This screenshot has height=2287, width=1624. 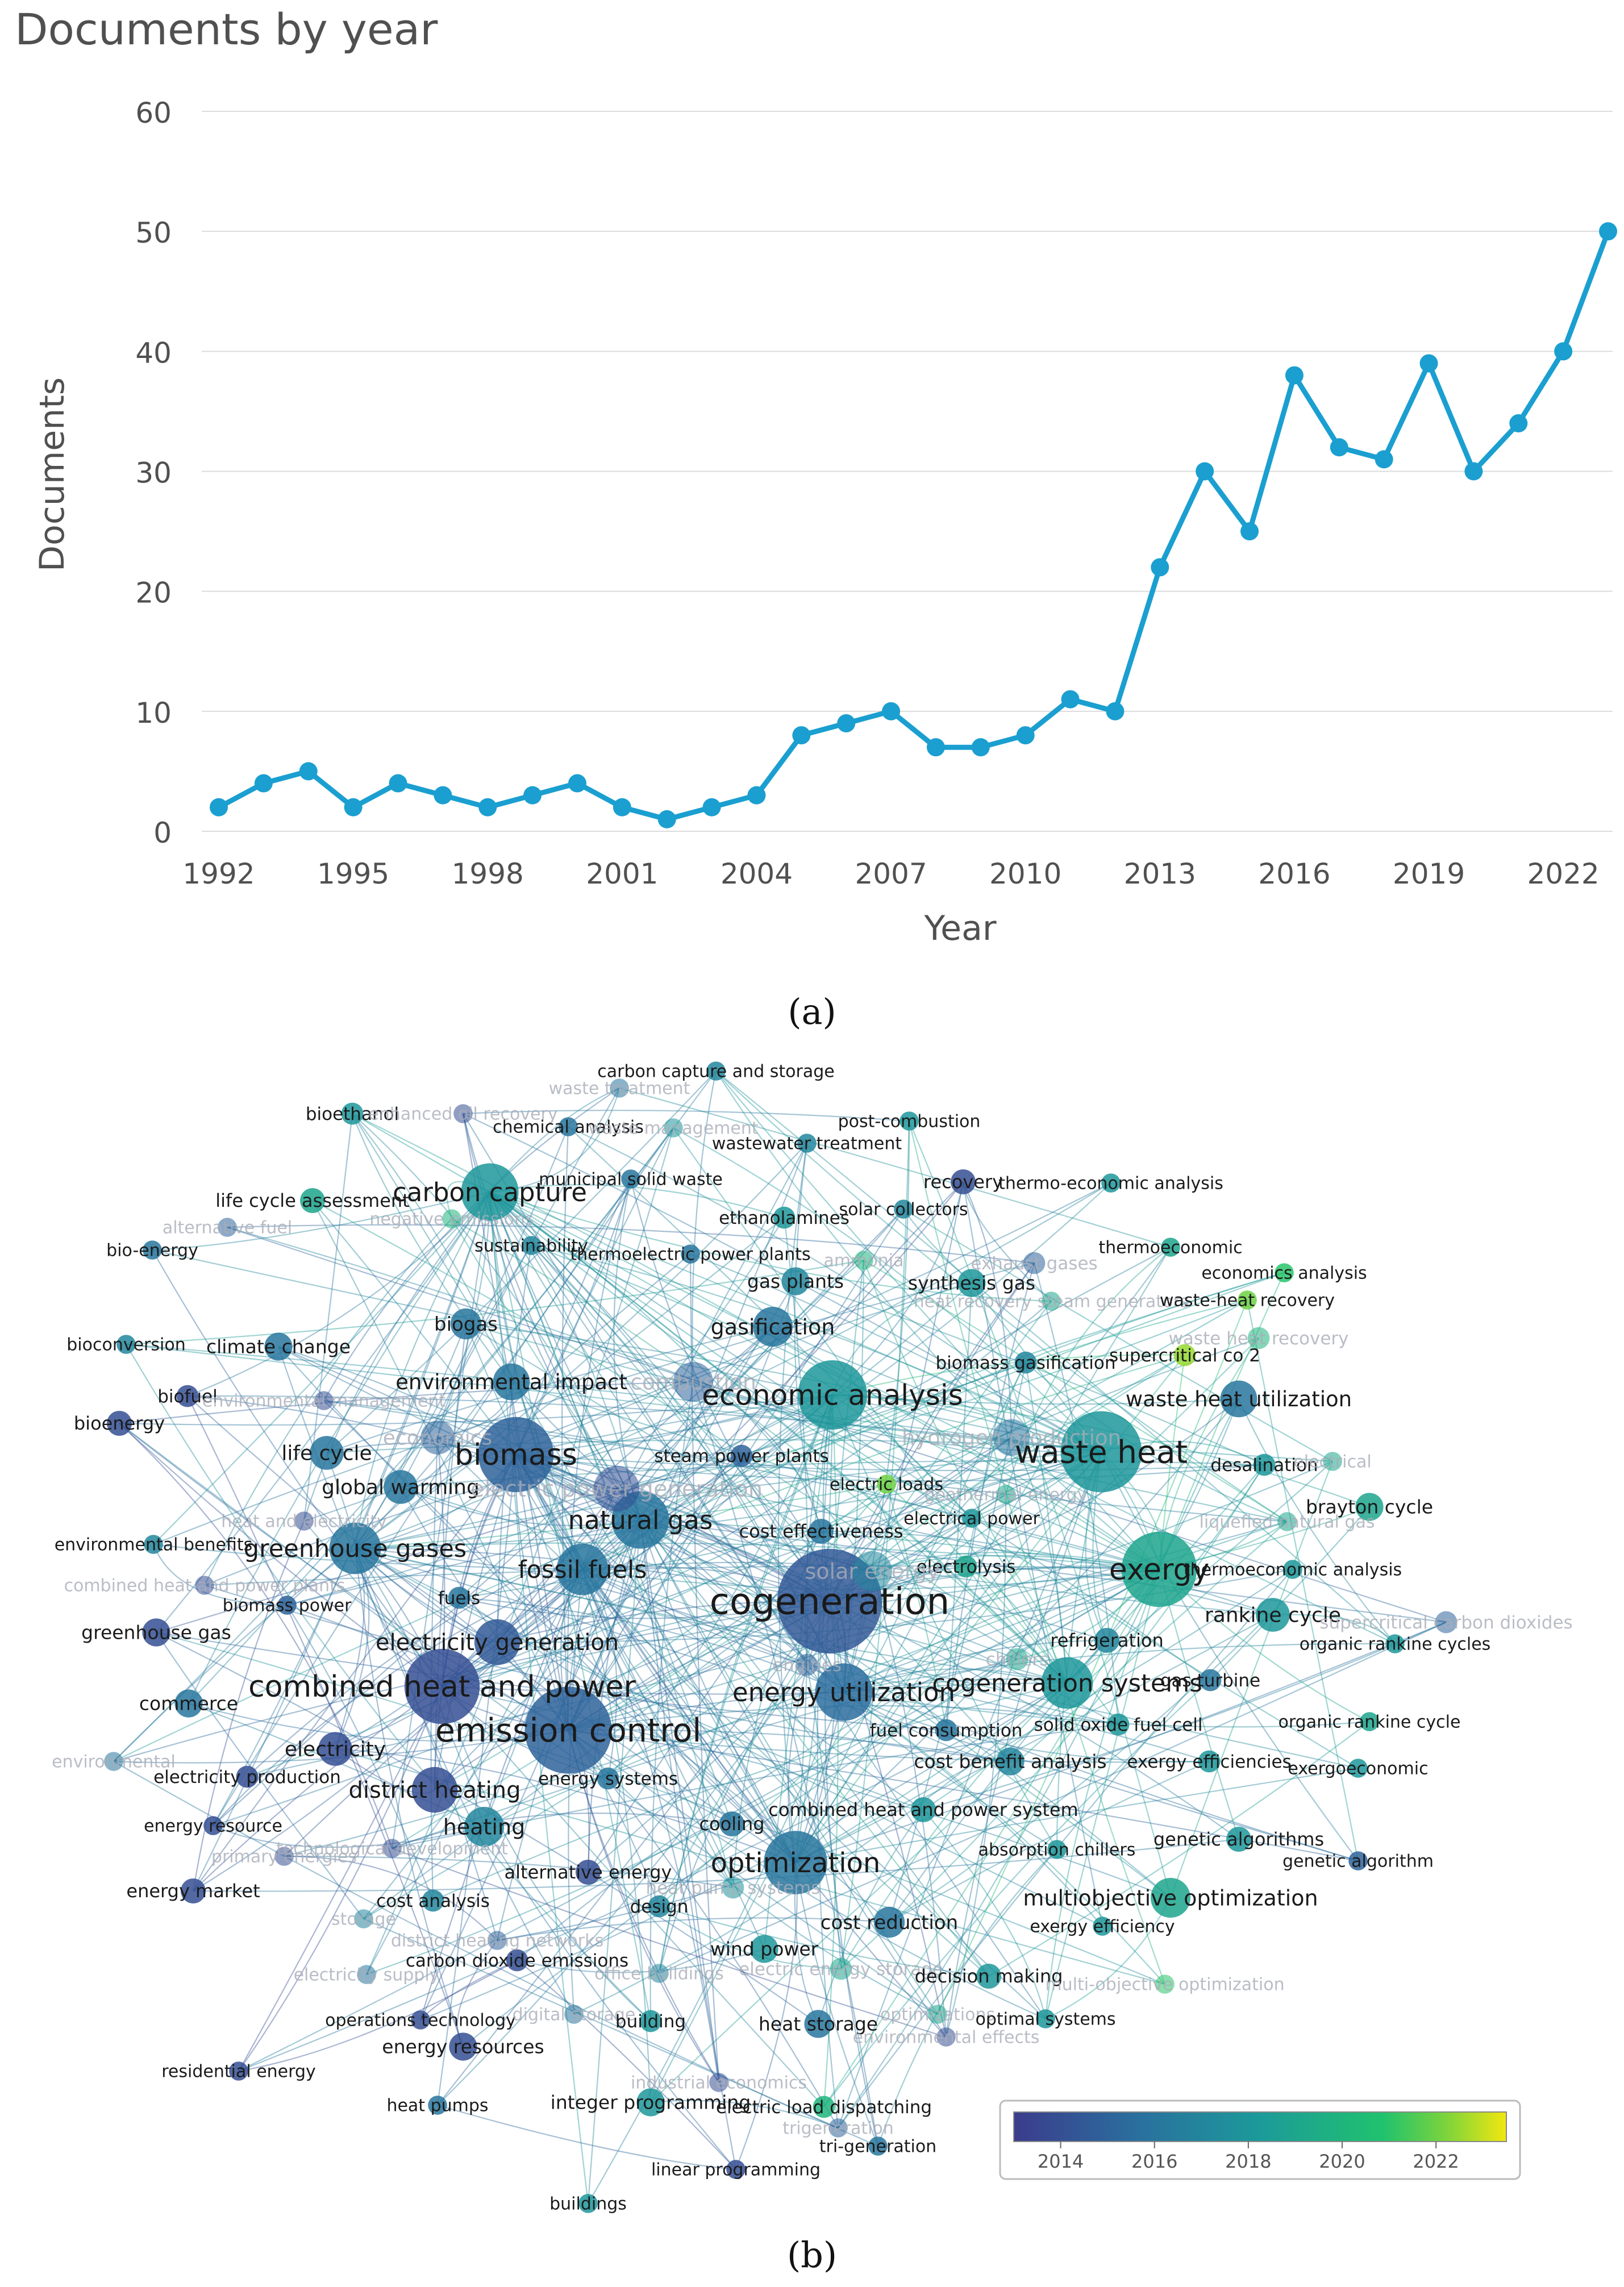 I want to click on node-energy-resources, so click(x=463, y=2046).